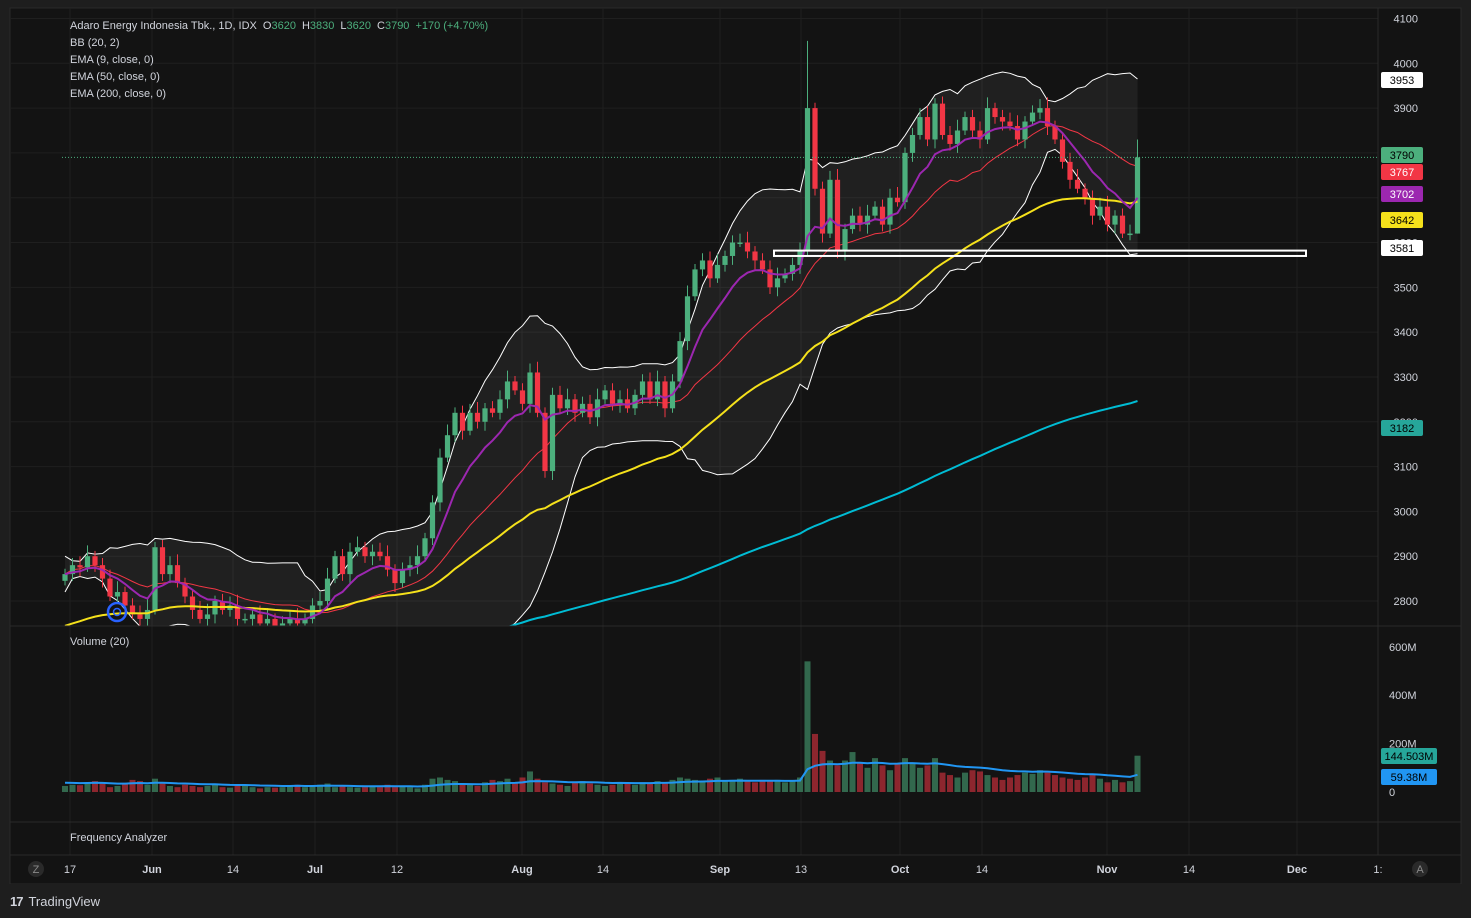 Image resolution: width=1471 pixels, height=918 pixels. I want to click on frequency-analyzer-title: Frequency Analyzer, so click(119, 838).